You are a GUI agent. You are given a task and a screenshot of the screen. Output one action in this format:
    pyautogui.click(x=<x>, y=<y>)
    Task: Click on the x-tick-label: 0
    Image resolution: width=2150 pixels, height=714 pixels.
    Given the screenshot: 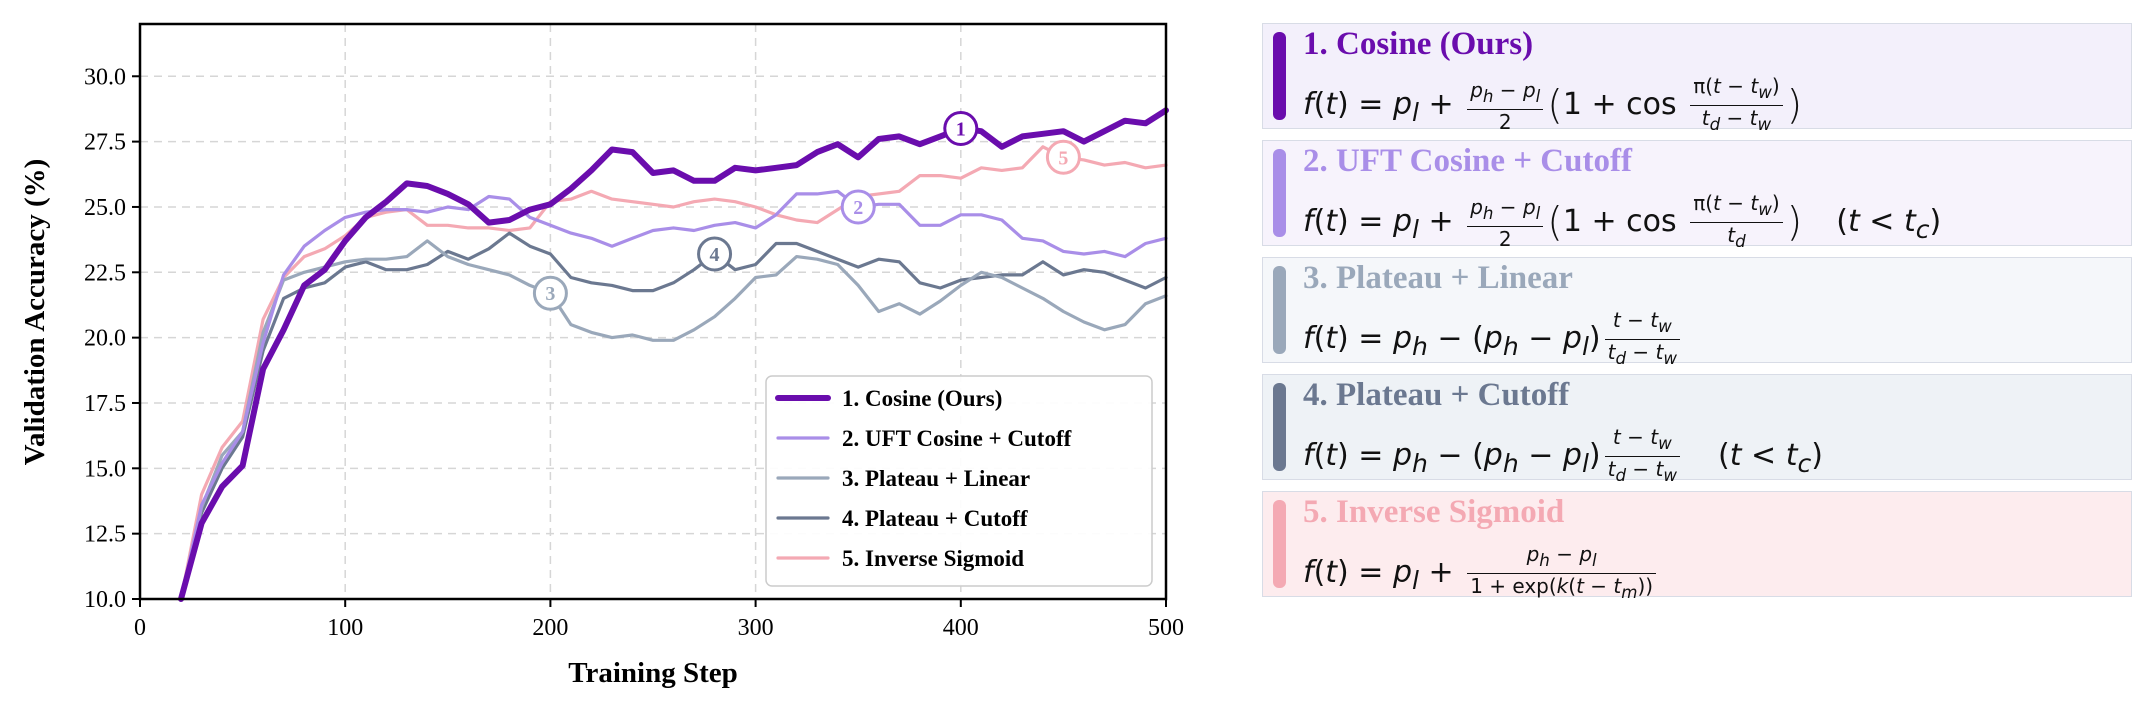 What is the action you would take?
    pyautogui.click(x=140, y=628)
    